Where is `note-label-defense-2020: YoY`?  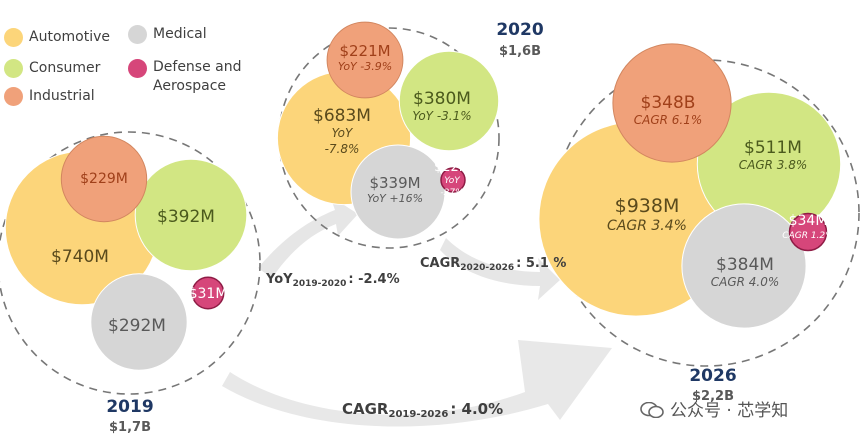
note-label-defense-2020: YoY is located at coordinates (452, 181).